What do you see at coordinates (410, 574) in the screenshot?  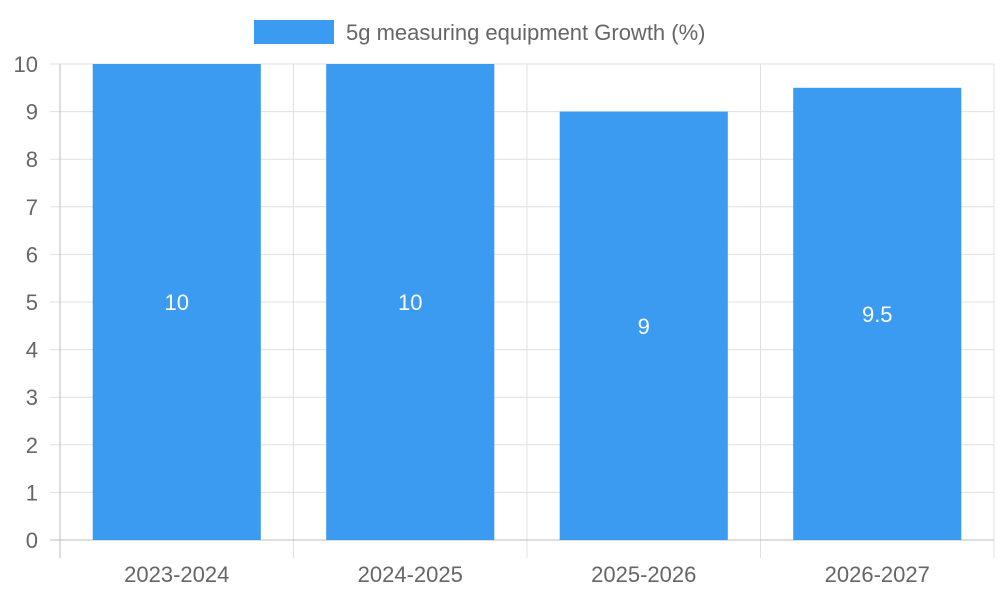 I see `x-tick-label: 2024-2025` at bounding box center [410, 574].